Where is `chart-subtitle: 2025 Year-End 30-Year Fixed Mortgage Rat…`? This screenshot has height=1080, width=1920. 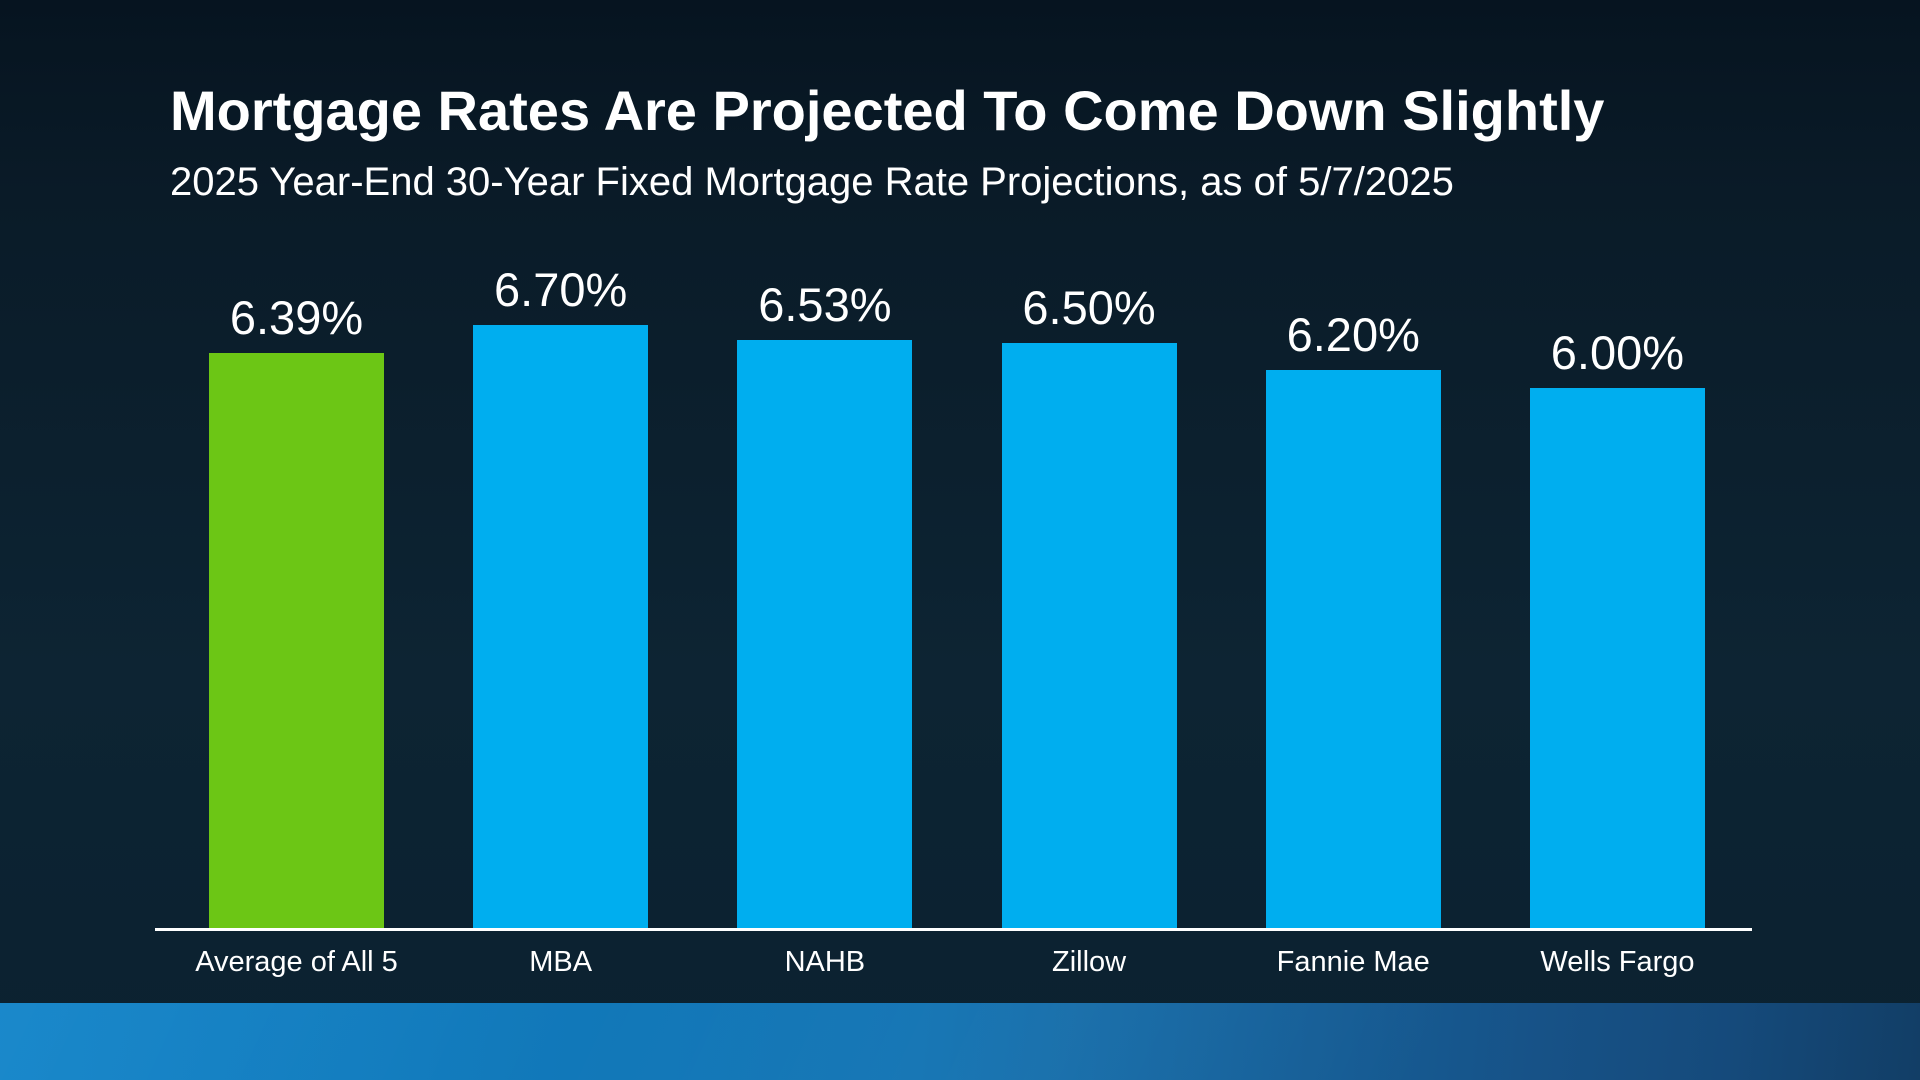 chart-subtitle: 2025 Year-End 30-Year Fixed Mortgage Rat… is located at coordinates (812, 182).